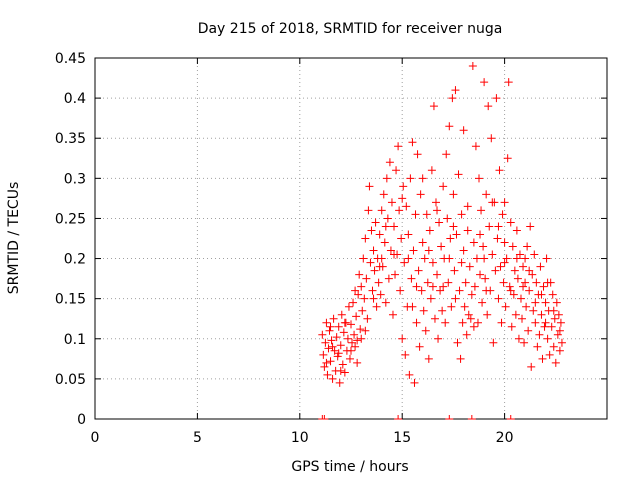 Image resolution: width=640 pixels, height=480 pixels. I want to click on y-tick-label: 0.35, so click(70, 139).